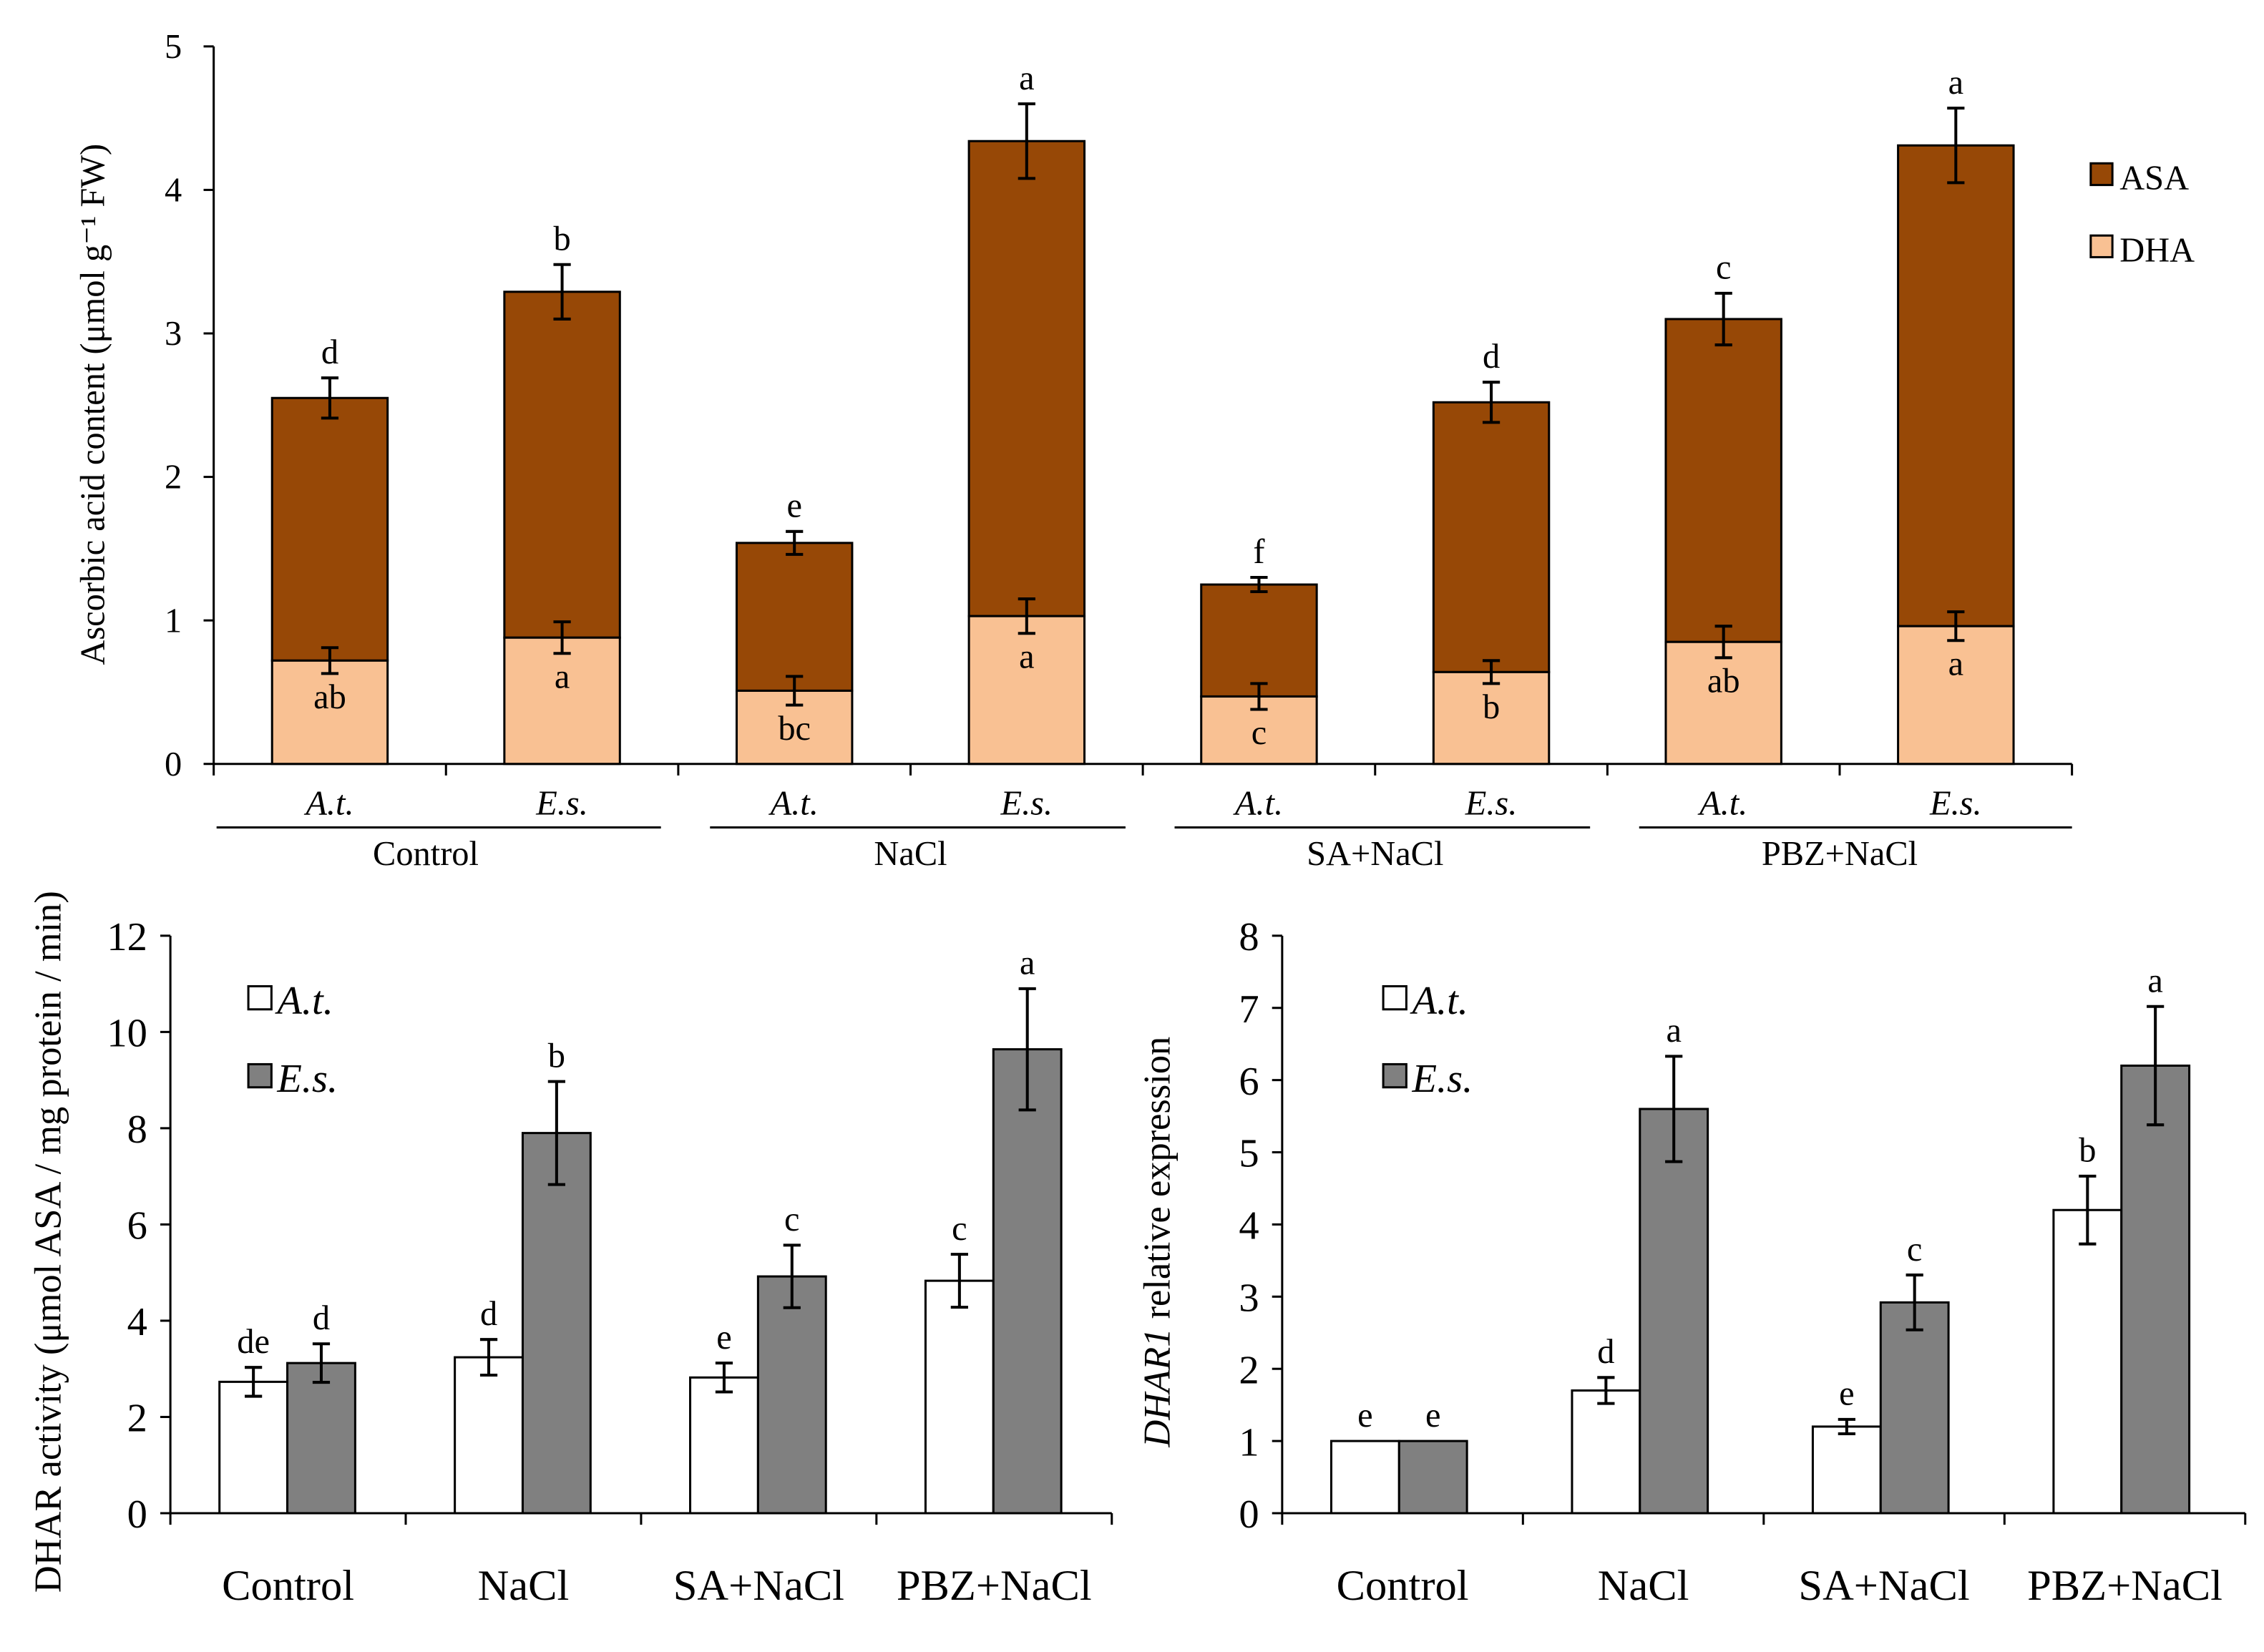  What do you see at coordinates (994, 1586) in the screenshot?
I see `x-category-label: PBZ+NaCl` at bounding box center [994, 1586].